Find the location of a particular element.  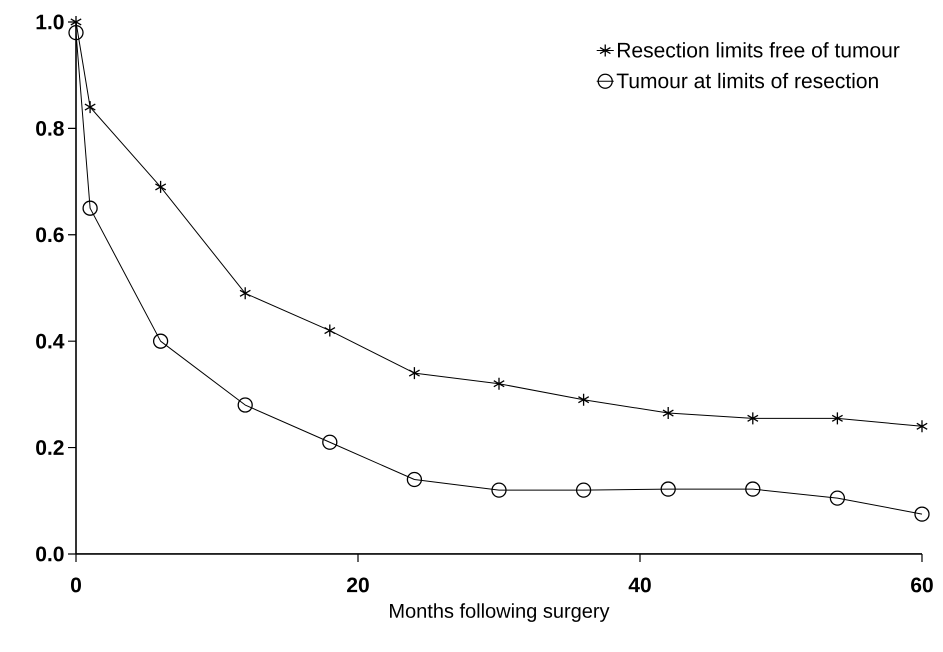

legend-label: Resection limits free of tumour is located at coordinates (759, 50).